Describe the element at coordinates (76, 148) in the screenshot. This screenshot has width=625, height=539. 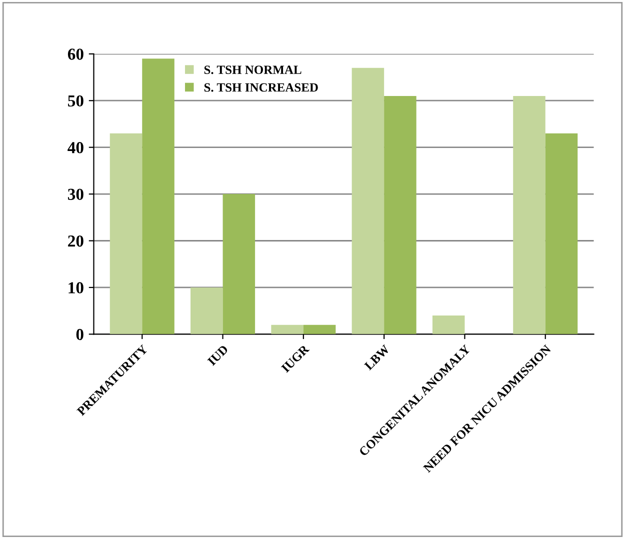
I see `y-tick-label: 40` at that location.